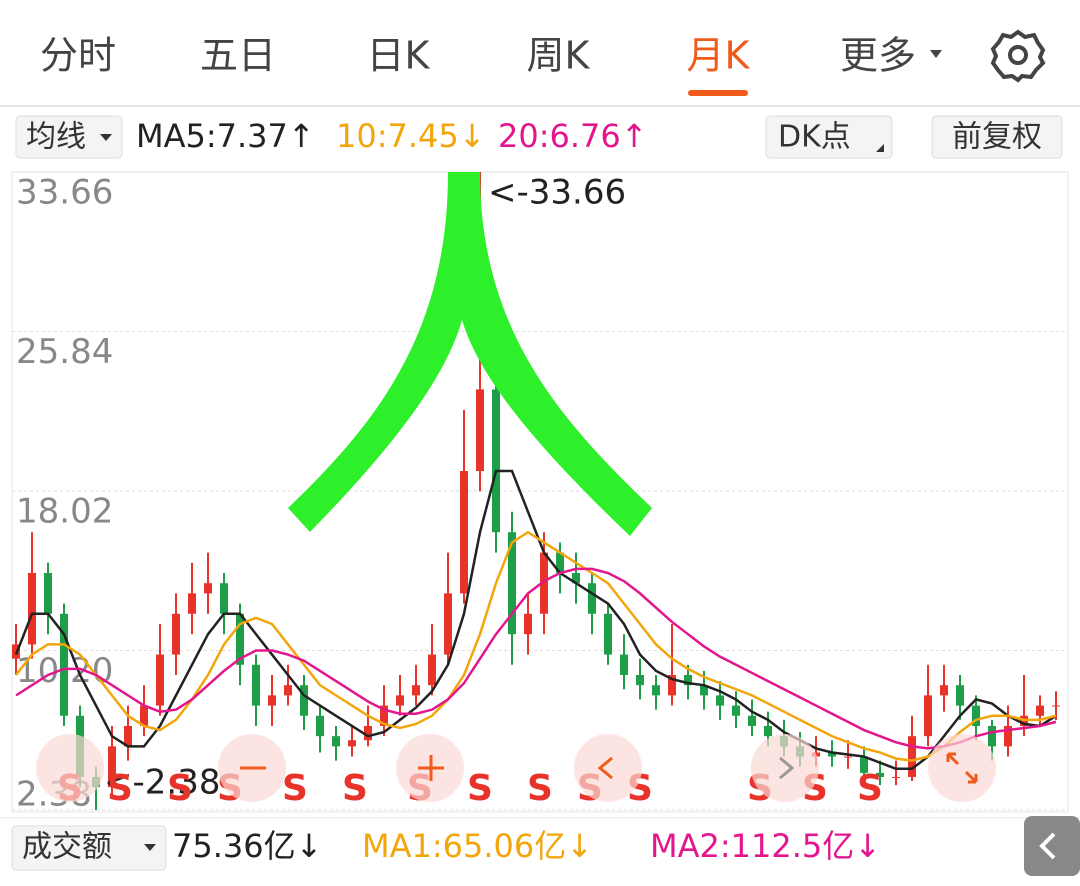  What do you see at coordinates (557, 193) in the screenshot?
I see `extreme-label: <-33.66` at bounding box center [557, 193].